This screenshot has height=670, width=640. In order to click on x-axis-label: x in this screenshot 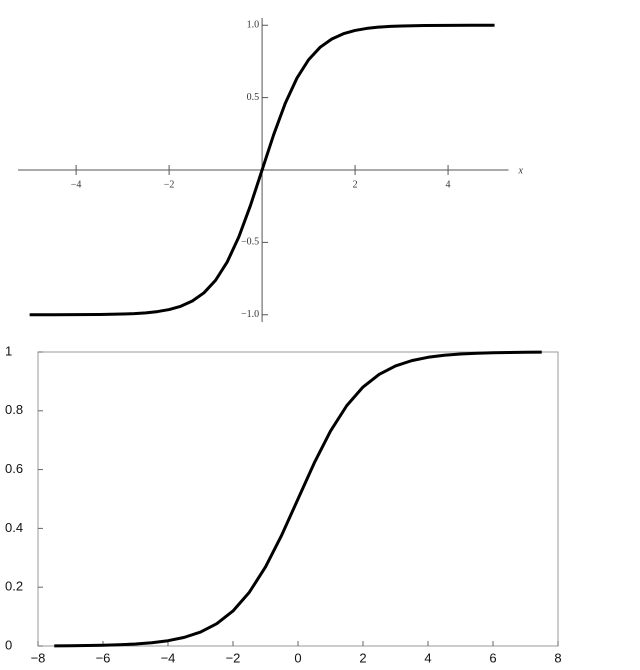, I will do `click(521, 170)`.